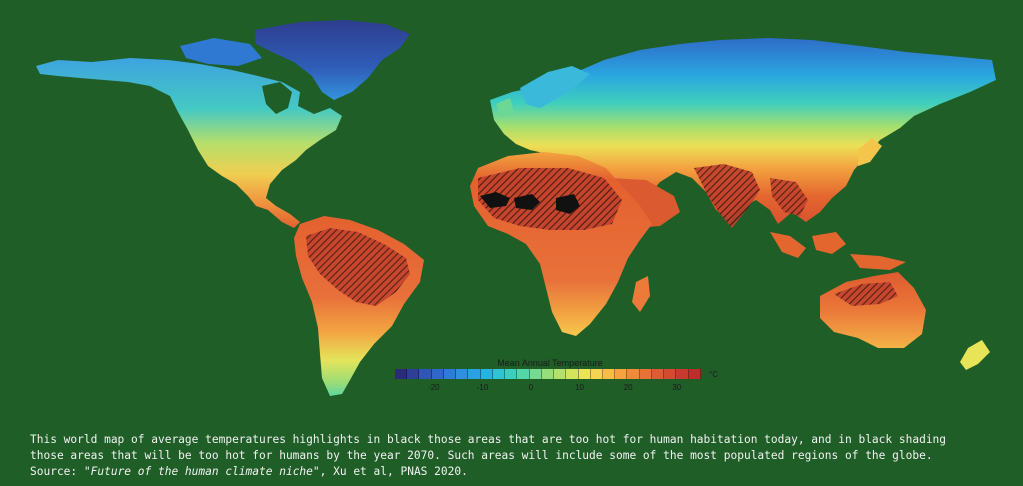 The height and width of the screenshot is (486, 1023). What do you see at coordinates (580, 387) in the screenshot?
I see `legend-tick-label: 10` at bounding box center [580, 387].